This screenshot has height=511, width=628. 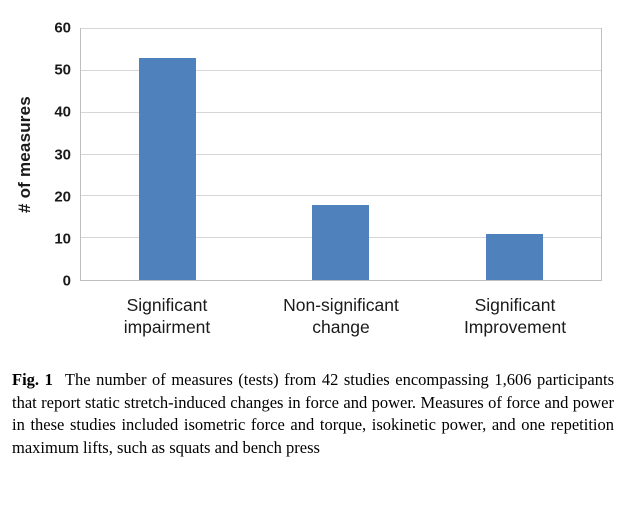 I want to click on x-category-label: Non-significant change, so click(x=341, y=316).